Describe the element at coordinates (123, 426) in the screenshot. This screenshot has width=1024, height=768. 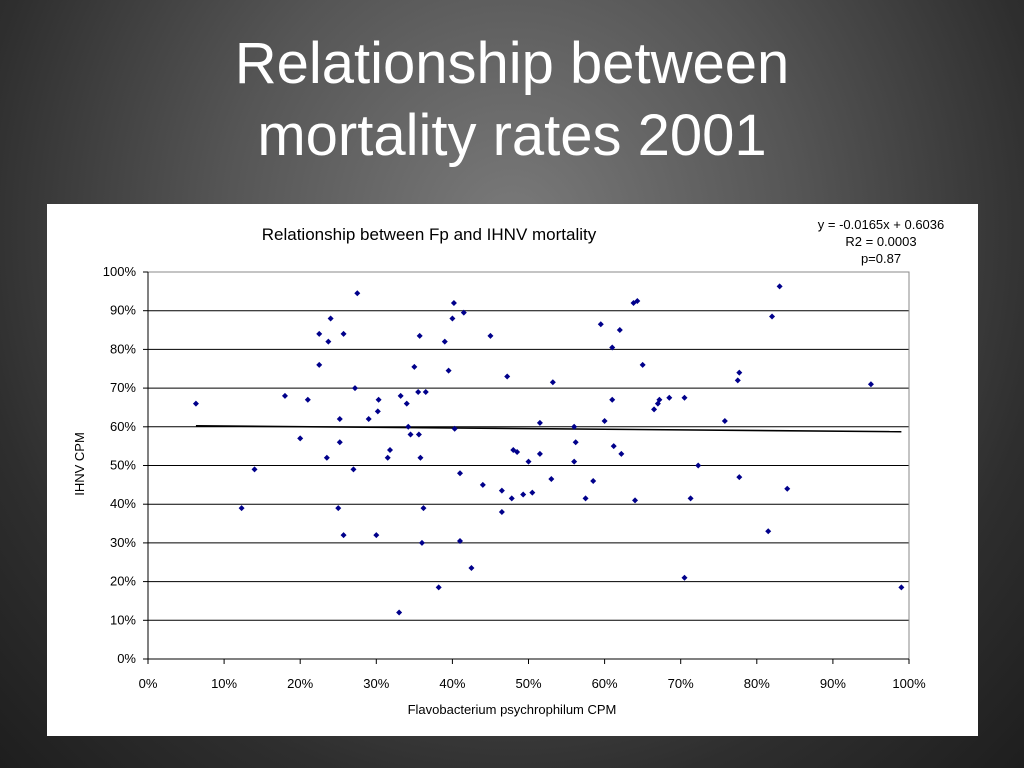
I see `y-tick-label: 60%` at that location.